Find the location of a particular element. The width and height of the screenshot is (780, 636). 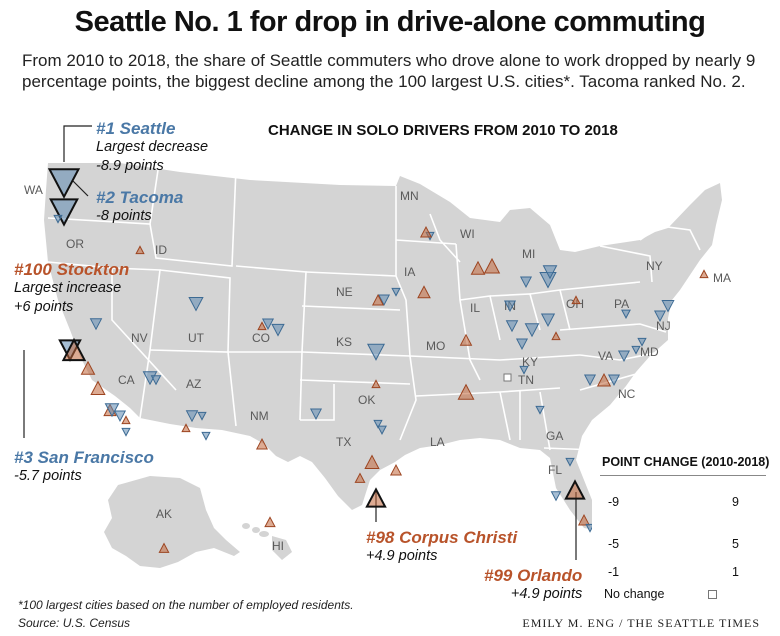

callout-seattle: #1 Seattle Largest decrease -8.9 points is located at coordinates (152, 147).